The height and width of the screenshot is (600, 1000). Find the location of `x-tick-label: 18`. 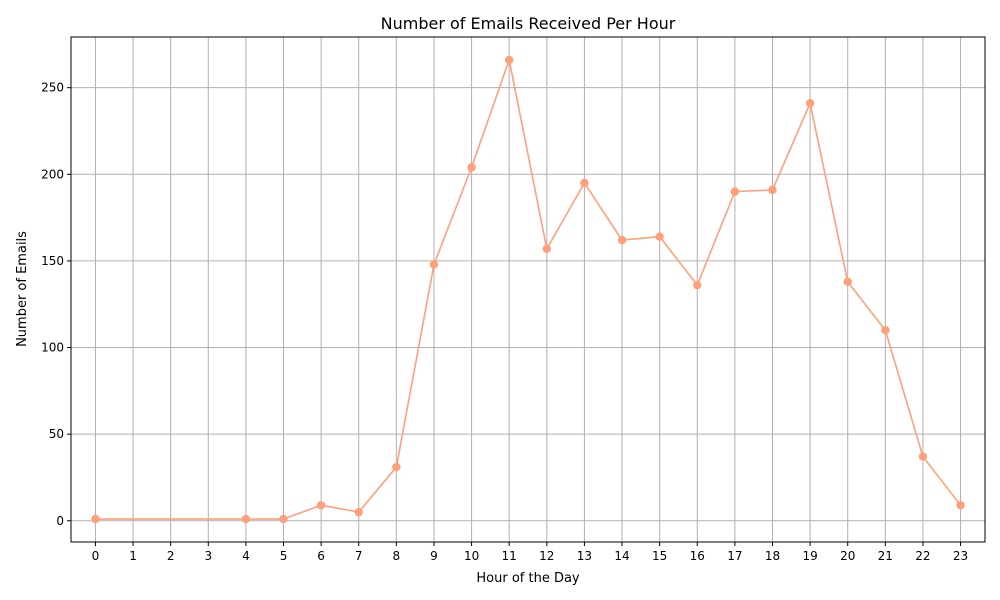

x-tick-label: 18 is located at coordinates (772, 556).